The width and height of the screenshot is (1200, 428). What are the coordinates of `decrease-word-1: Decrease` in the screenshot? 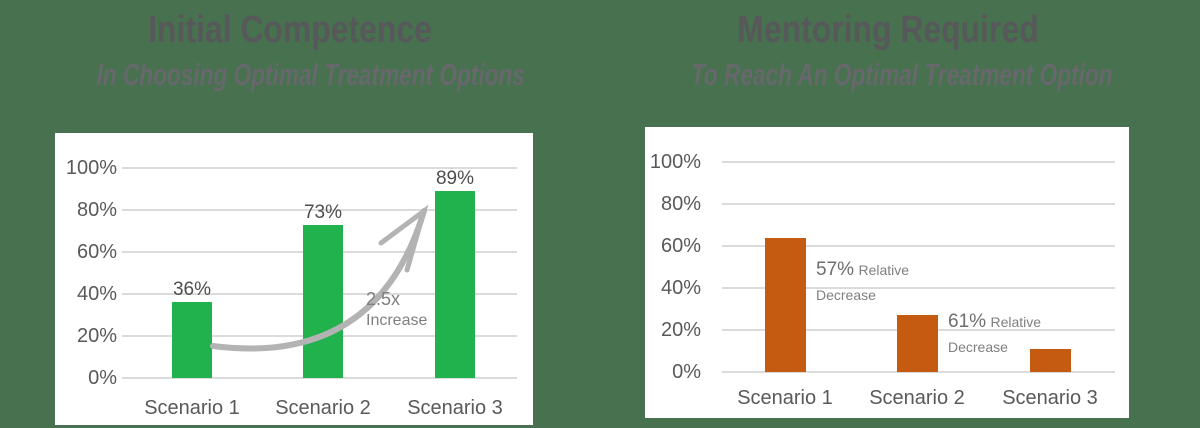 It's located at (846, 295).